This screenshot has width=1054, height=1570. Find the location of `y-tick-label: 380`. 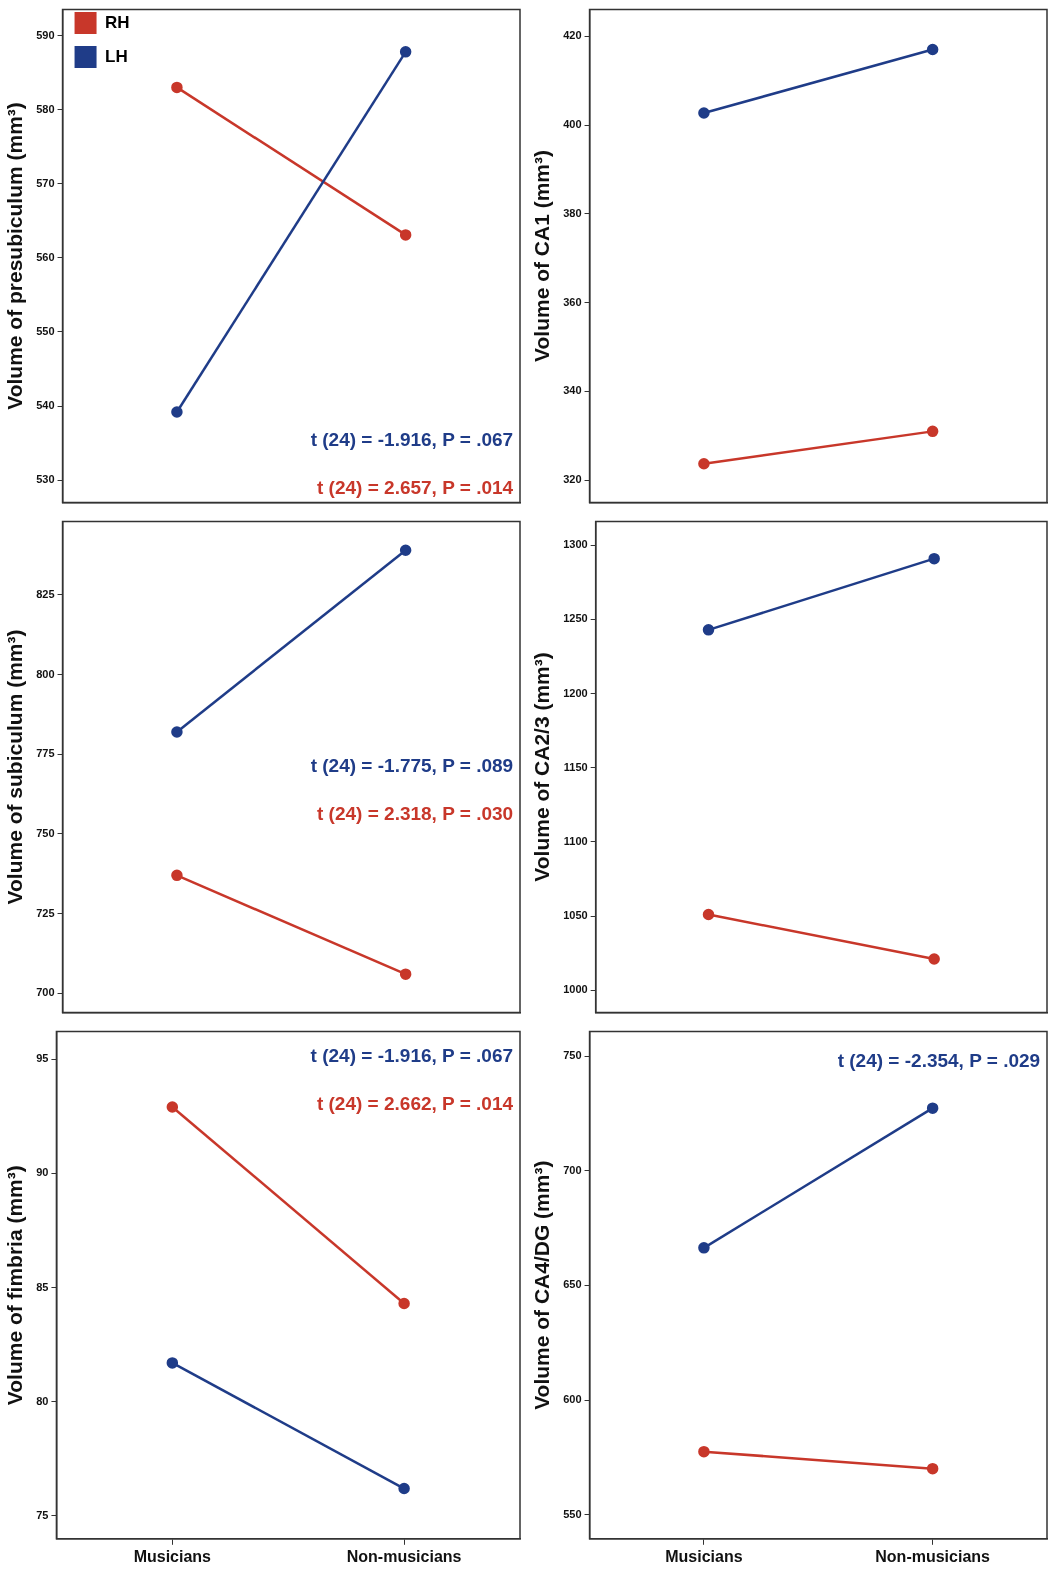

y-tick-label: 380 is located at coordinates (572, 212).